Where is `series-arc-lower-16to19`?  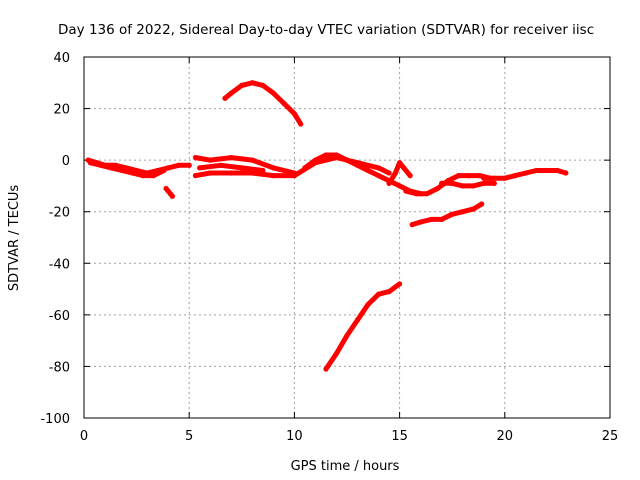 series-arc-lower-16to19 is located at coordinates (447, 214).